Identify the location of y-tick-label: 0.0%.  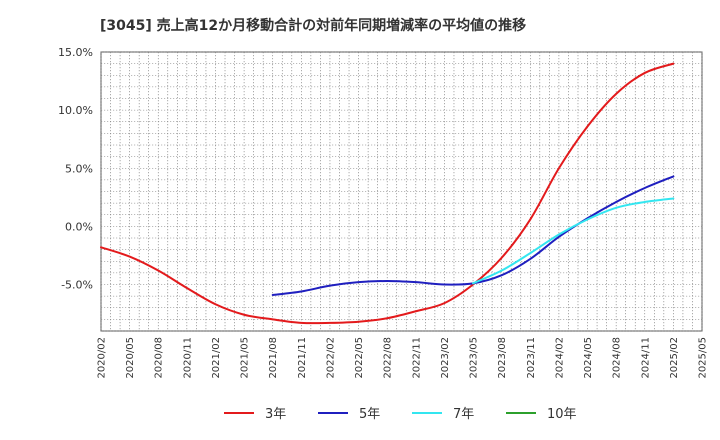
(79, 226).